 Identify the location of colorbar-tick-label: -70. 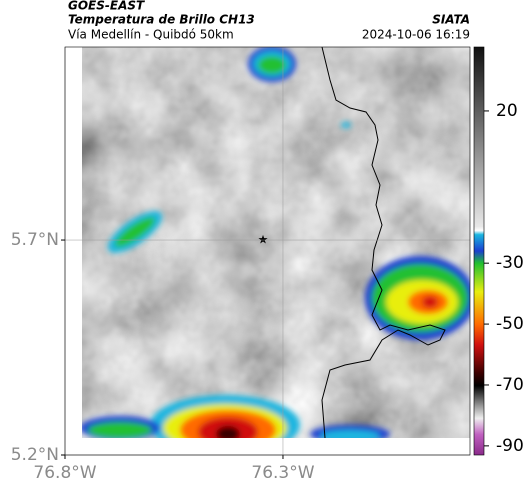
(510, 385).